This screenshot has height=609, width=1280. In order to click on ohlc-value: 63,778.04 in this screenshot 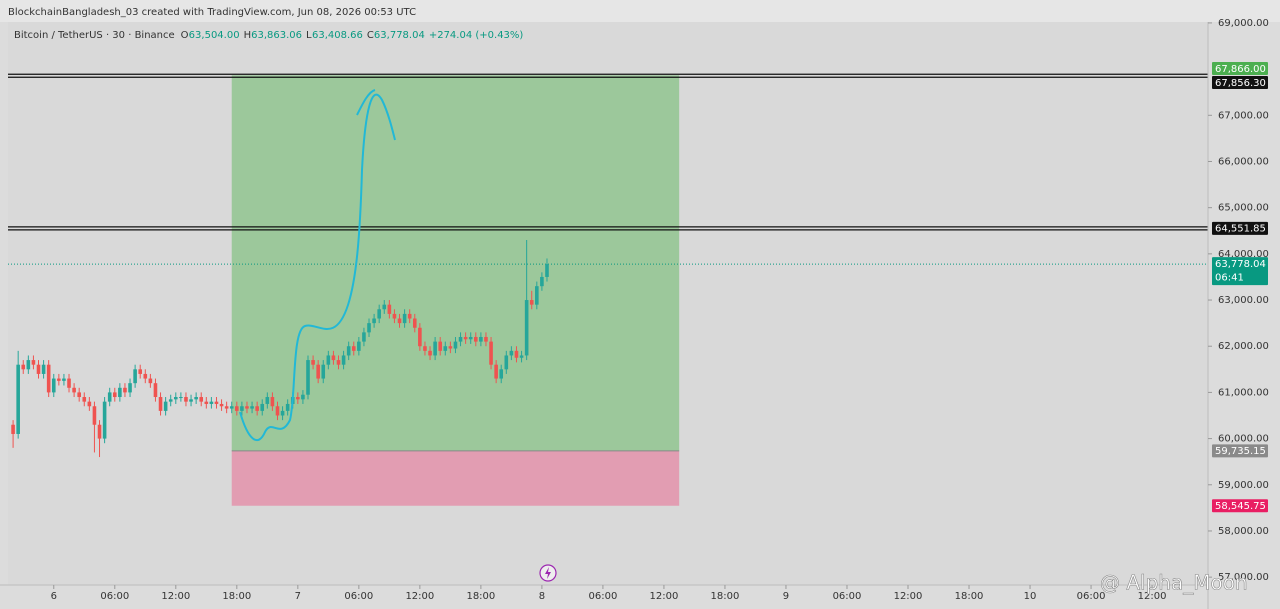, I will do `click(399, 35)`.